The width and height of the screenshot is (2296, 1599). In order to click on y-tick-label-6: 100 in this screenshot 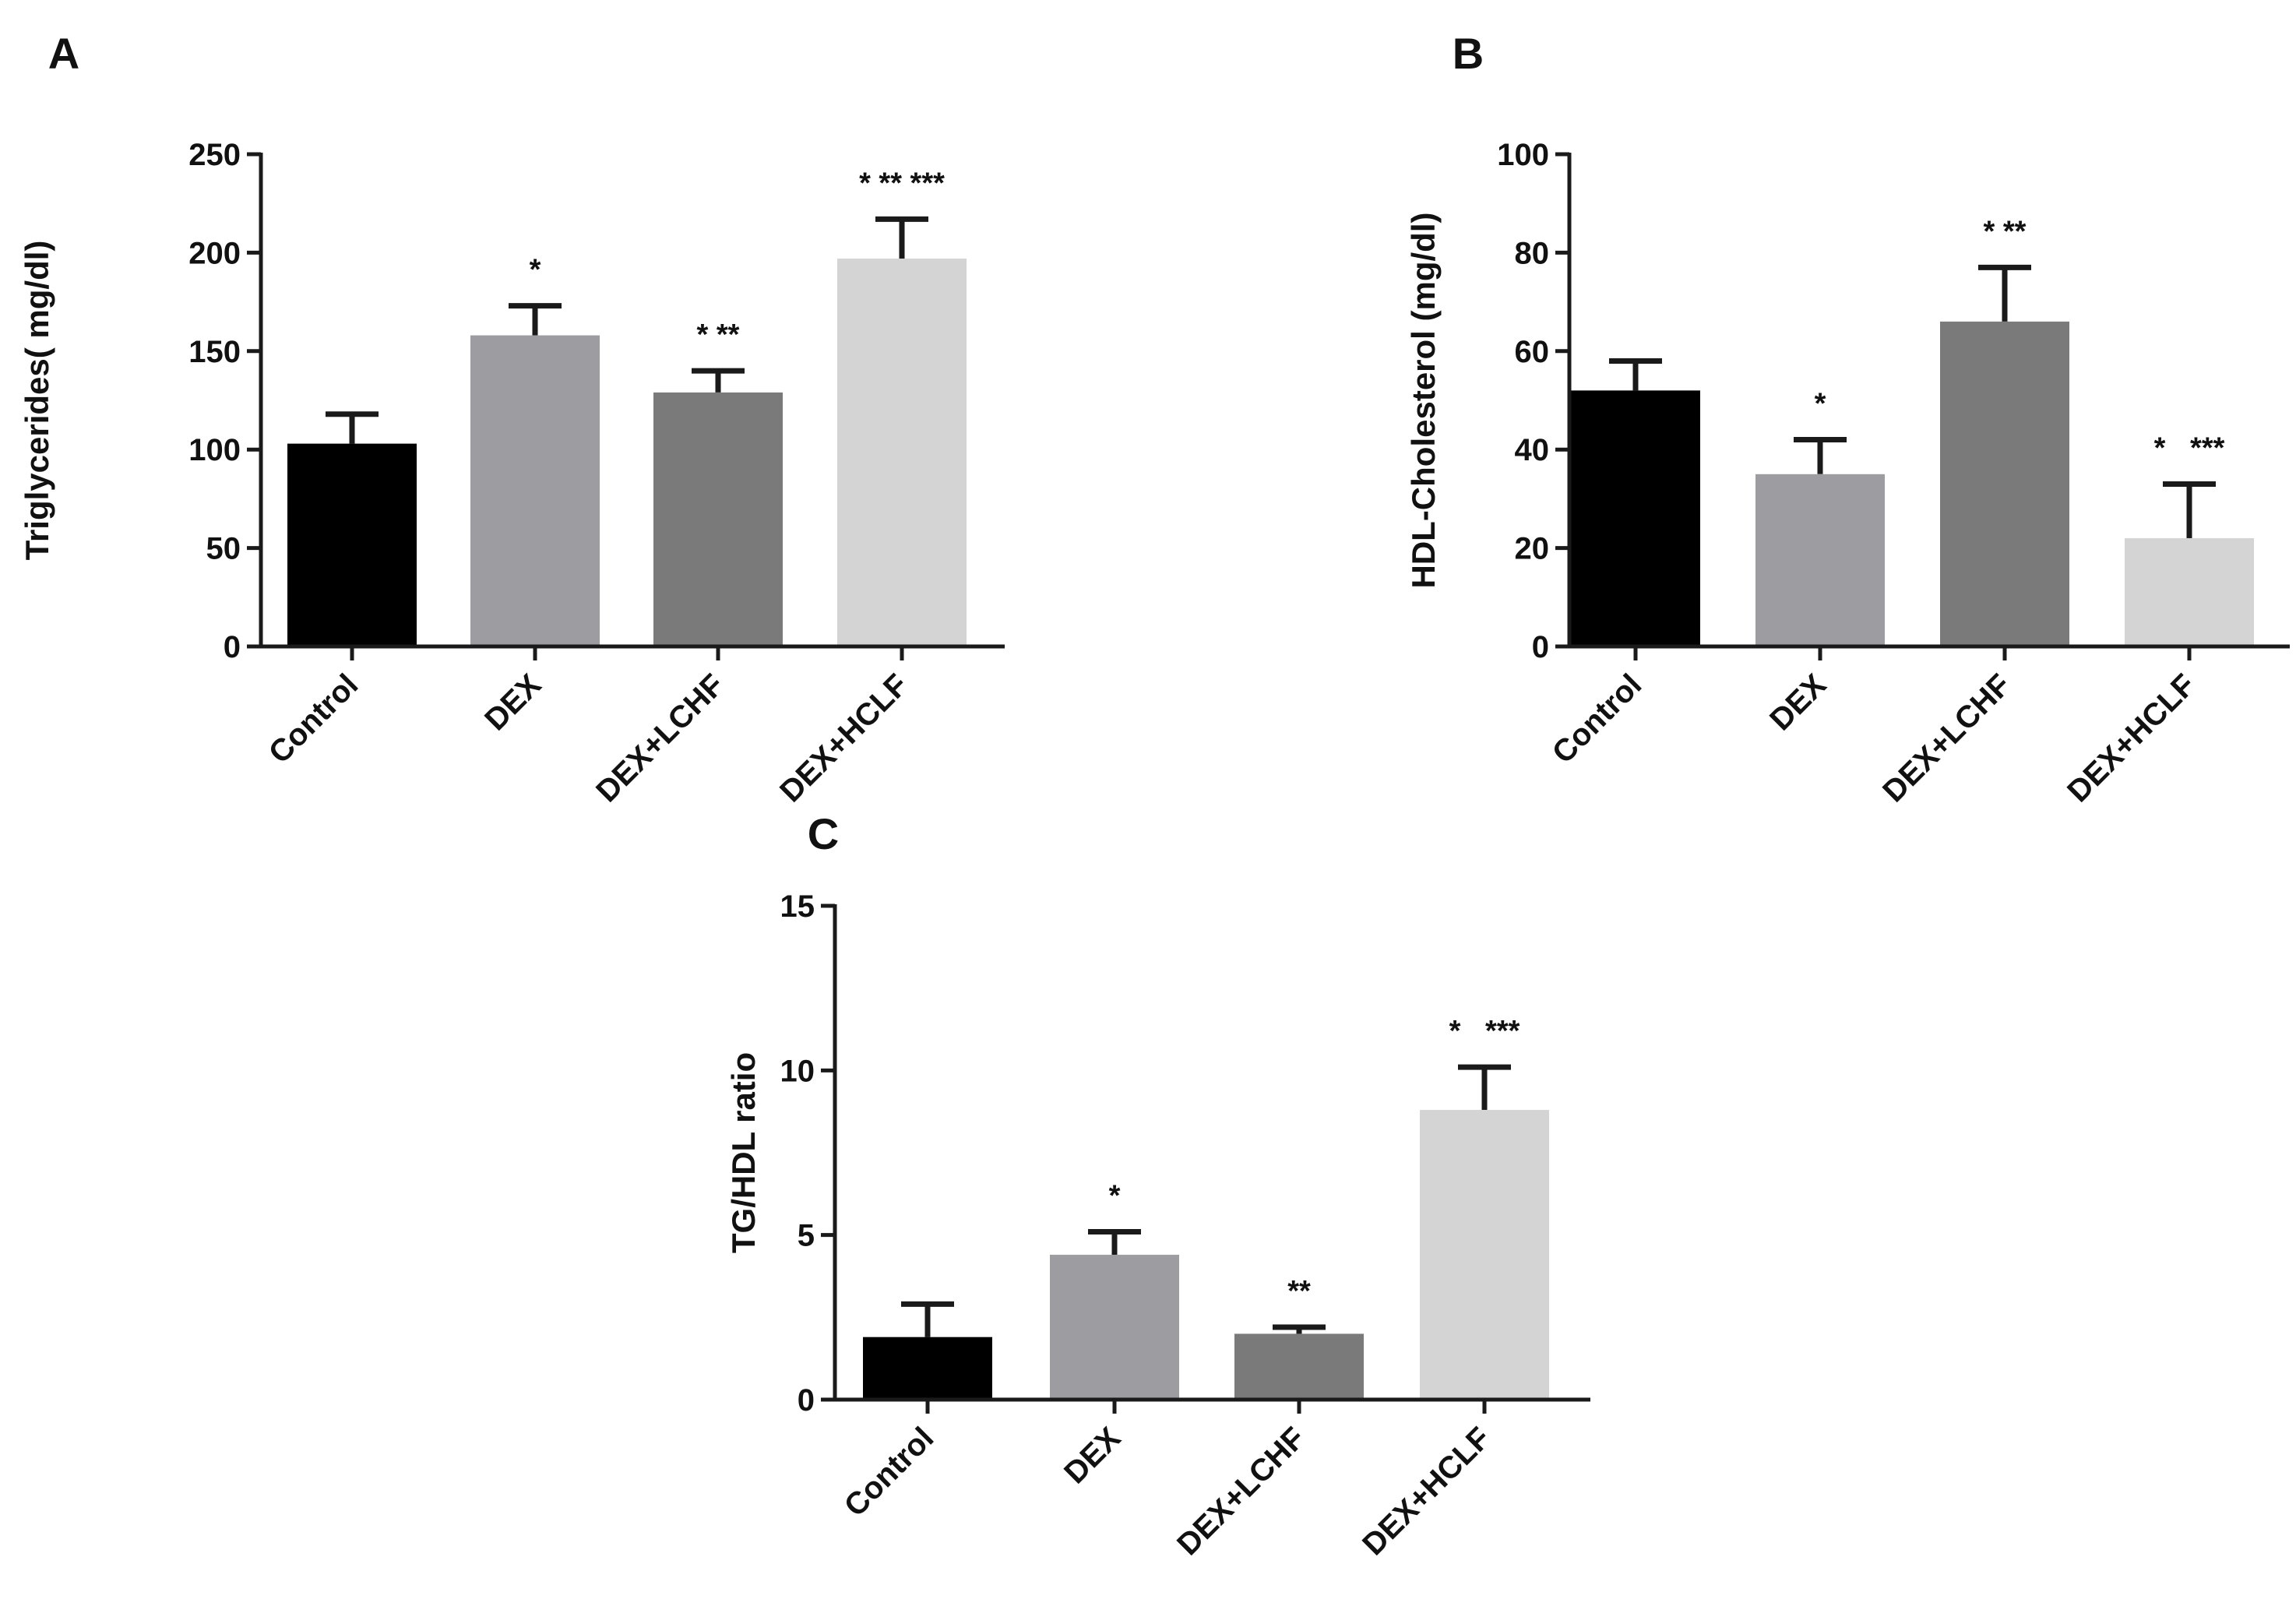, I will do `click(1523, 155)`.